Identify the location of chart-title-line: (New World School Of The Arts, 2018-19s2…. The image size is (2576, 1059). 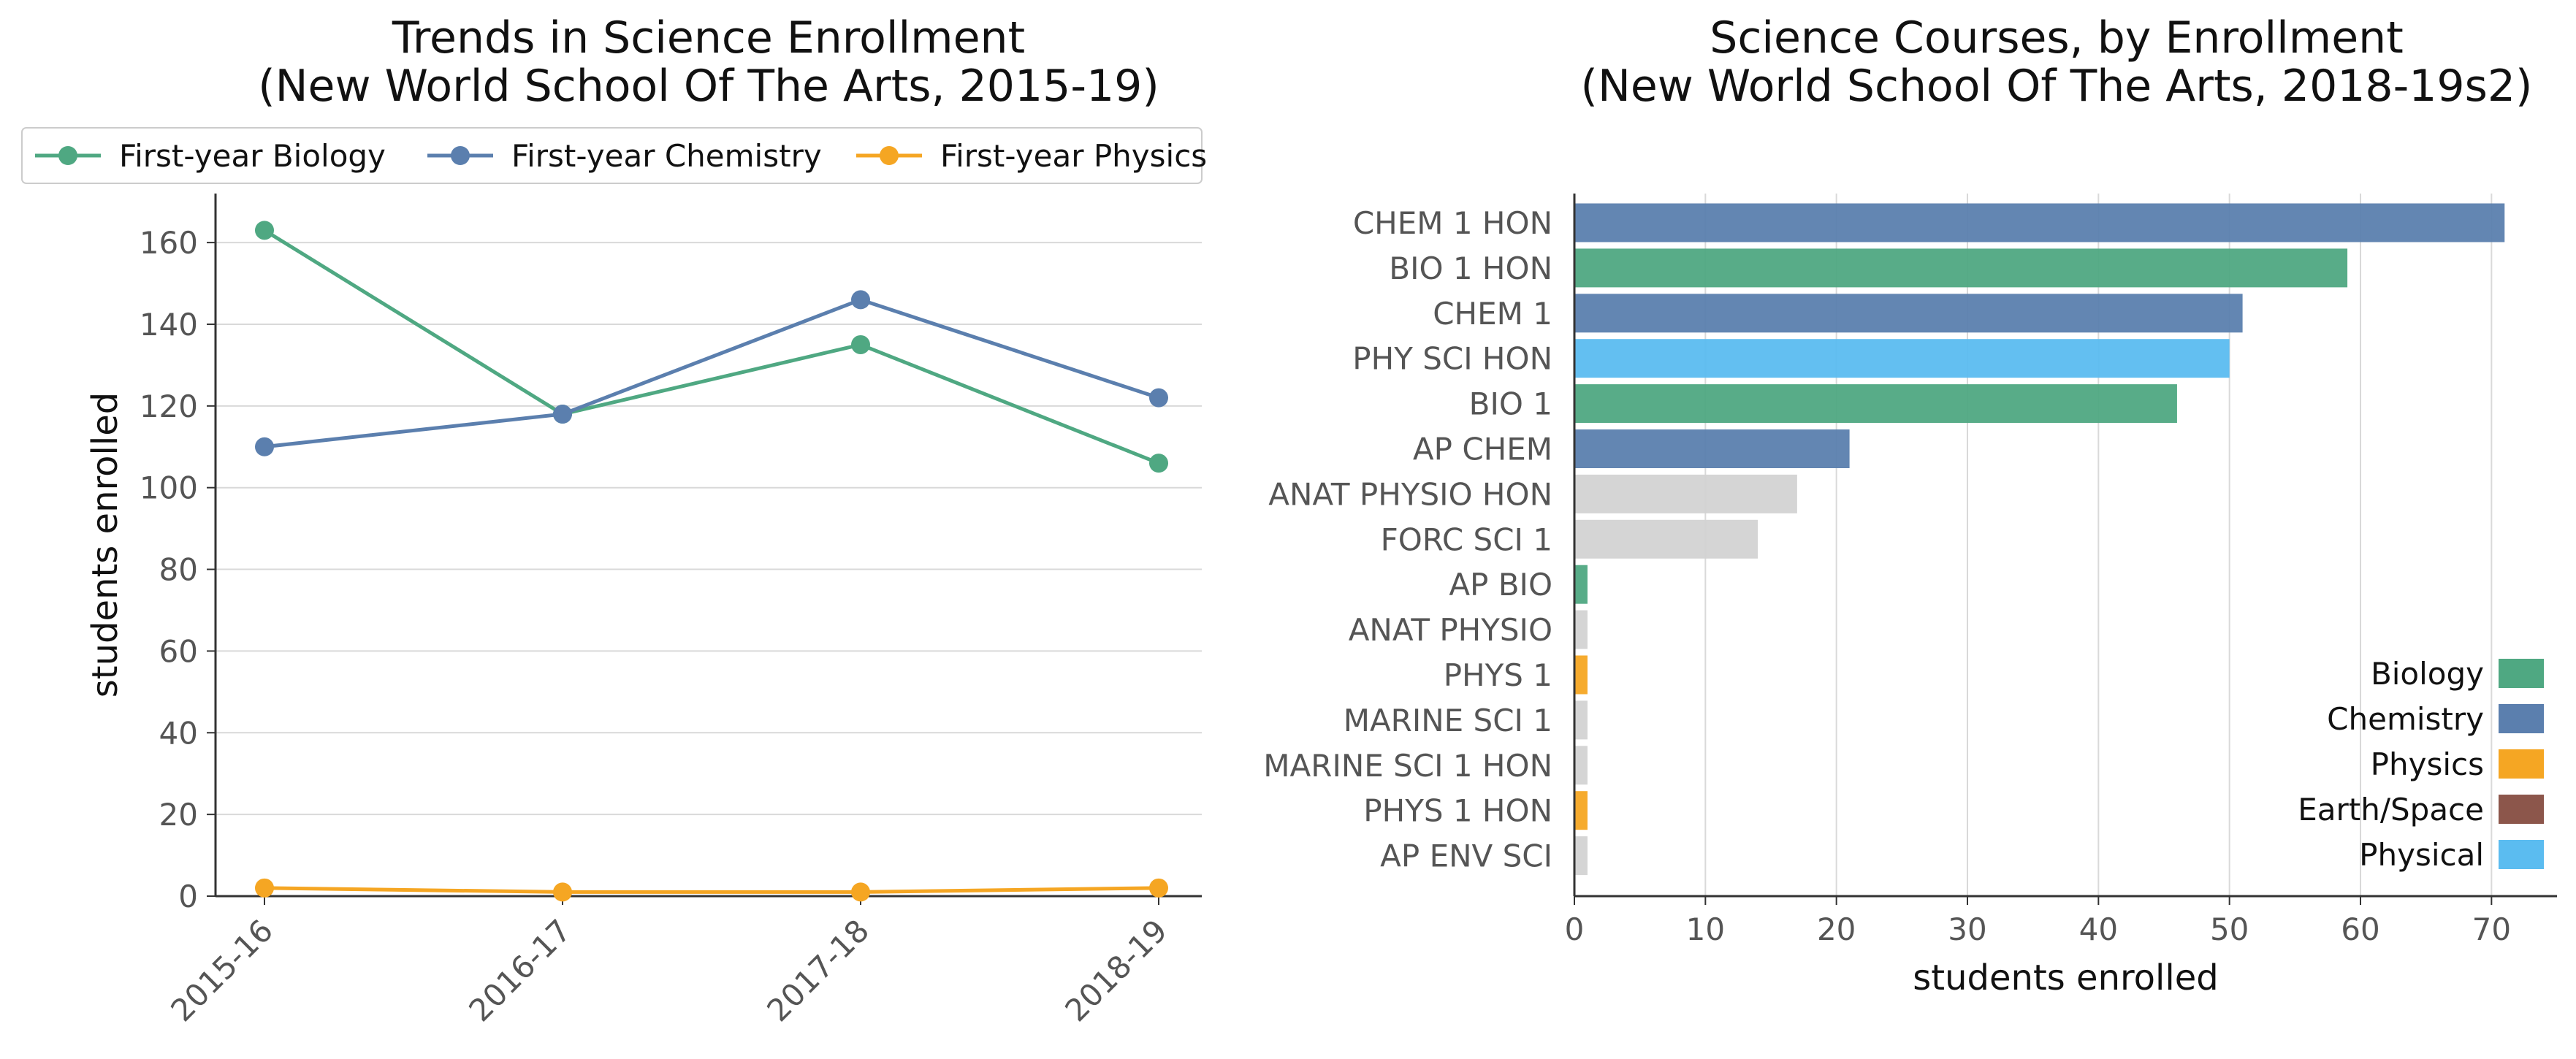
(2057, 86).